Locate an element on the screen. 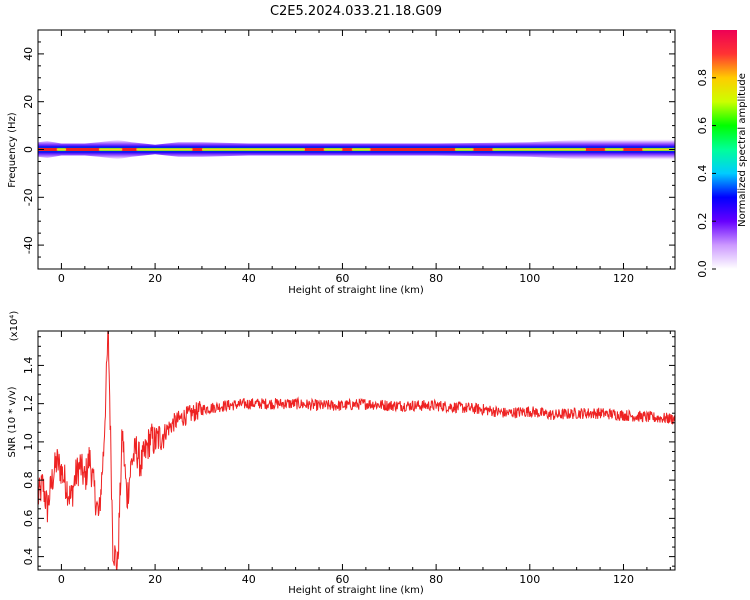 Image resolution: width=750 pixels, height=600 pixels. spectrogram-ytick-label: -20 is located at coordinates (28, 197).